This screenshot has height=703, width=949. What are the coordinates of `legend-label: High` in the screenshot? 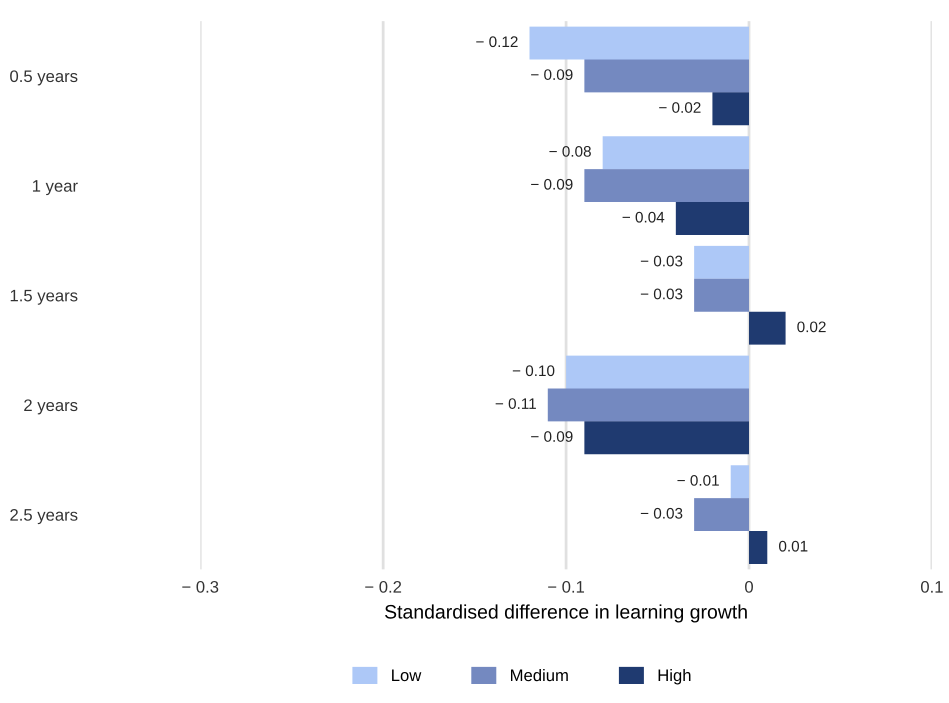 It's located at (674, 676).